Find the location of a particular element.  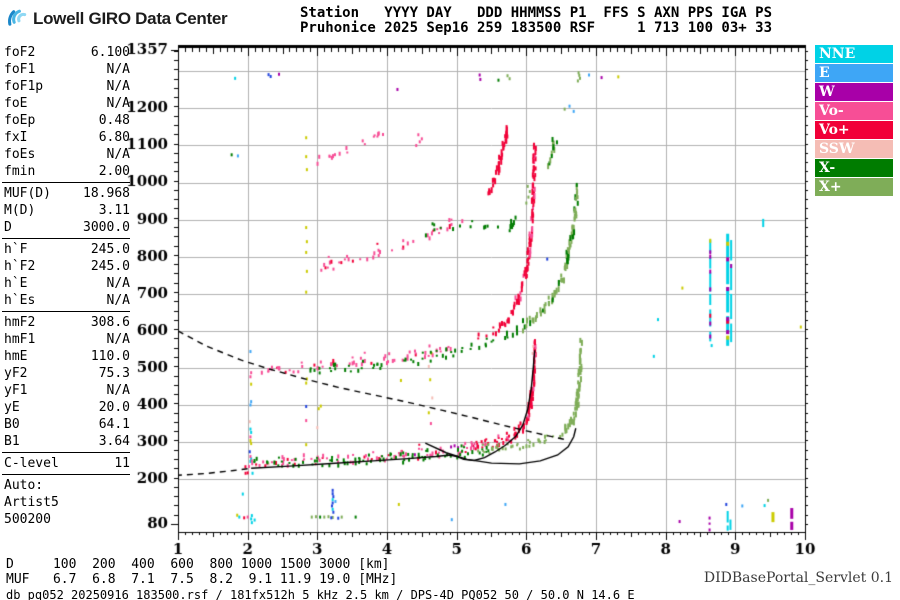

param-row-he: h`E N/A is located at coordinates (66, 283).